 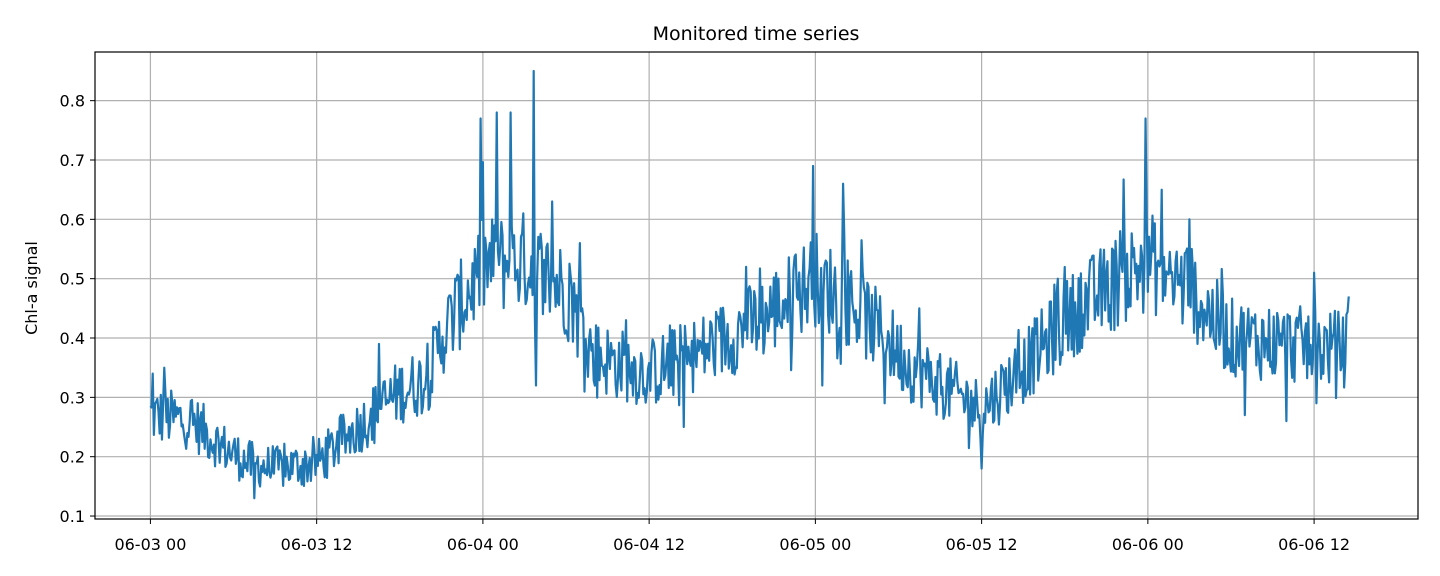 I want to click on y-tick-label: 0.8, so click(x=72, y=101).